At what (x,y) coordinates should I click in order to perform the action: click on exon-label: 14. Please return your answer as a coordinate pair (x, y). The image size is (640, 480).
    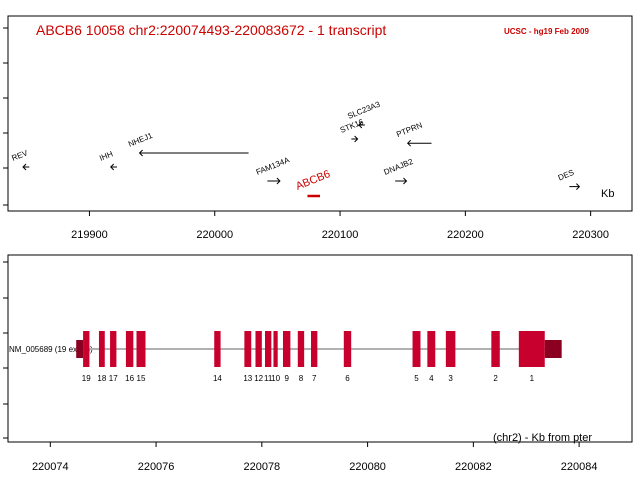
    Looking at the image, I should click on (217, 378).